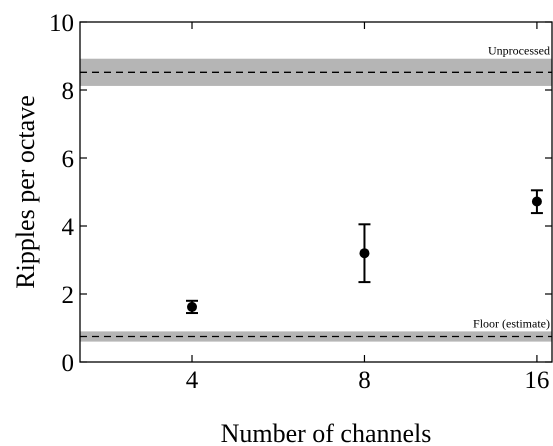 Image resolution: width=553 pixels, height=446 pixels. I want to click on band-label-floor-estimate: Floor (estimate), so click(511, 323).